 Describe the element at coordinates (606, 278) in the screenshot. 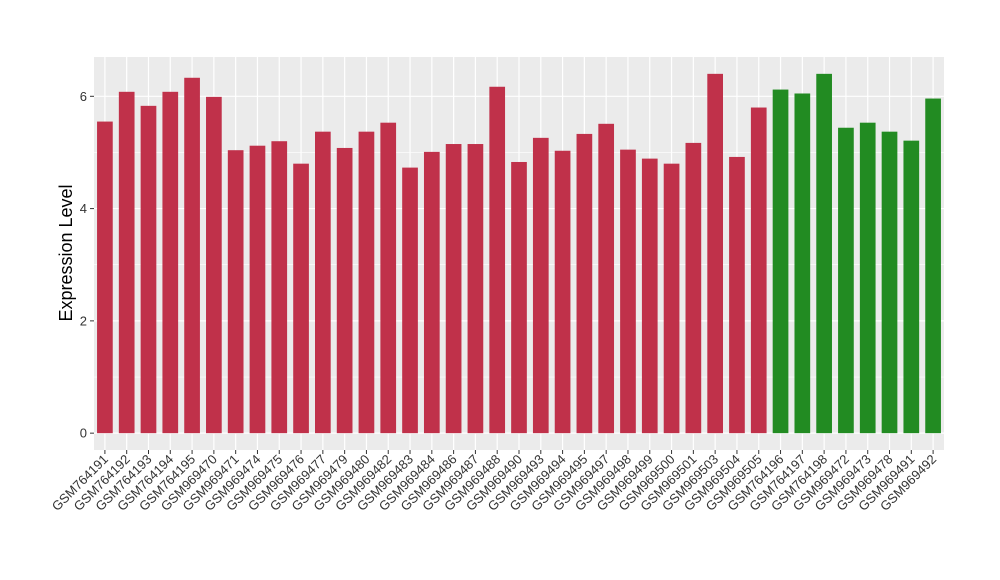

I see `bar-gsm969497` at that location.